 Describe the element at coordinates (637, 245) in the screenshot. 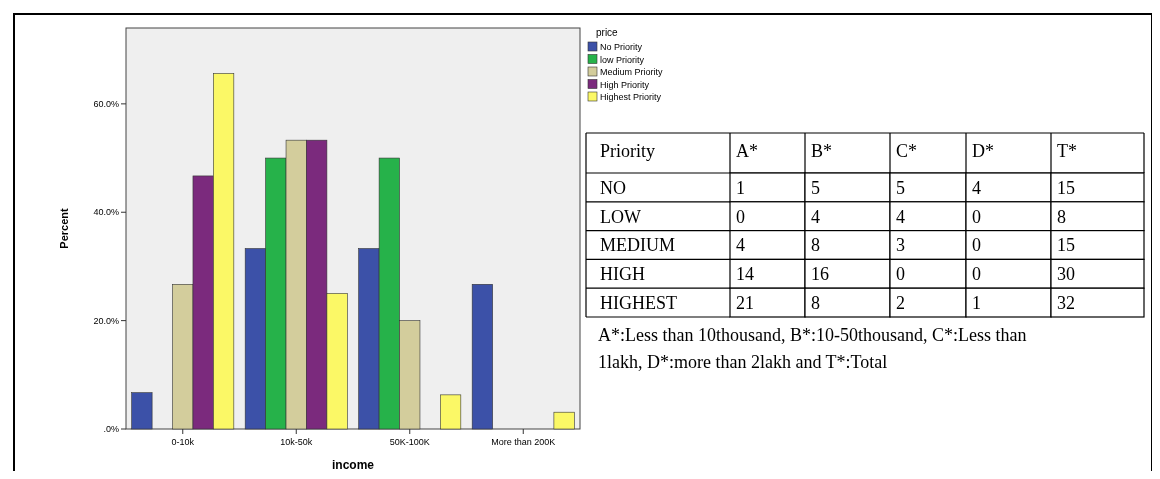

I see `y-tick-label: MEDIUM` at that location.